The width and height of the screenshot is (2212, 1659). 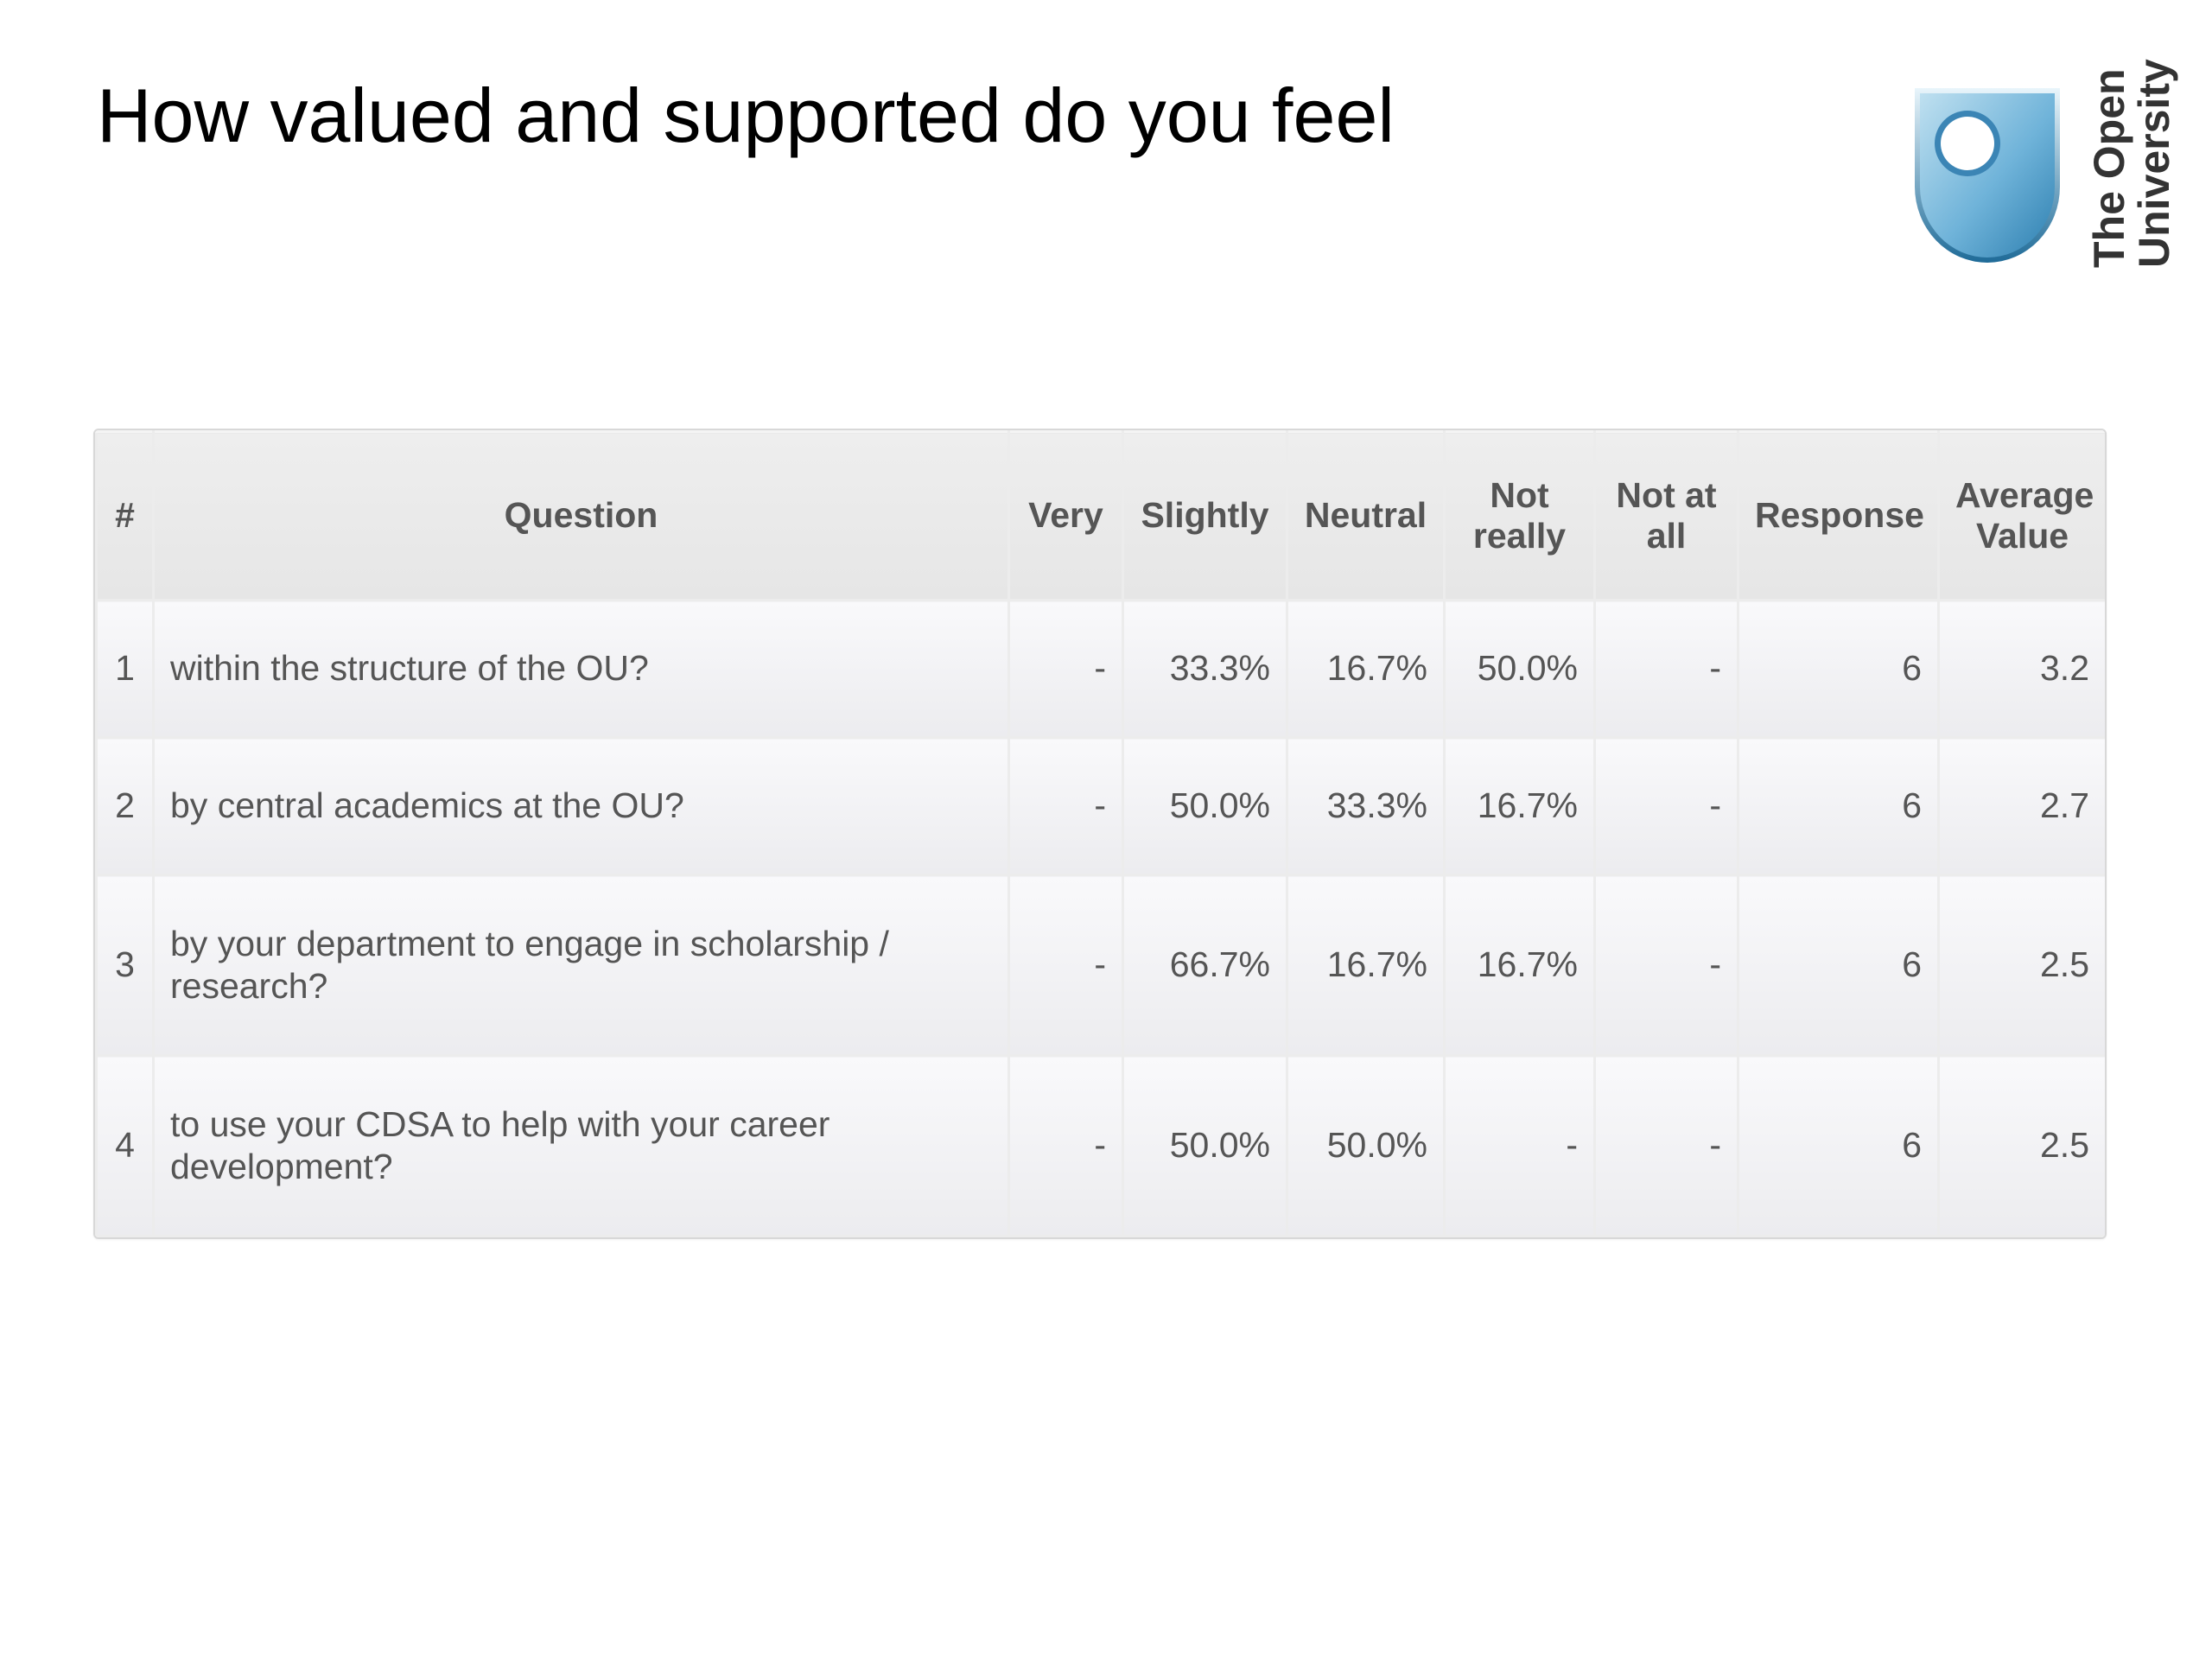 What do you see at coordinates (581, 806) in the screenshot?
I see `row-question: by central academics at the OU?` at bounding box center [581, 806].